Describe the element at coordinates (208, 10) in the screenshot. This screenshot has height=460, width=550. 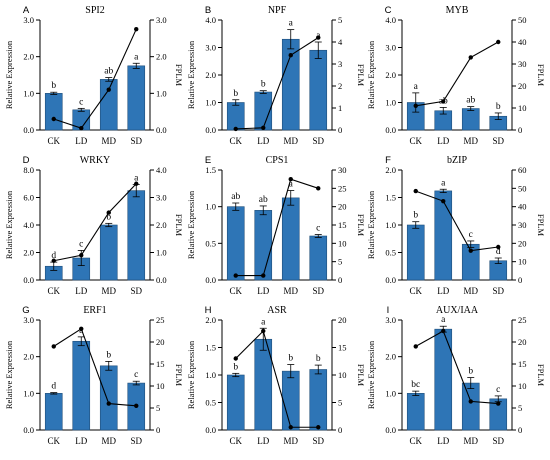
I see `panel-letter: B` at that location.